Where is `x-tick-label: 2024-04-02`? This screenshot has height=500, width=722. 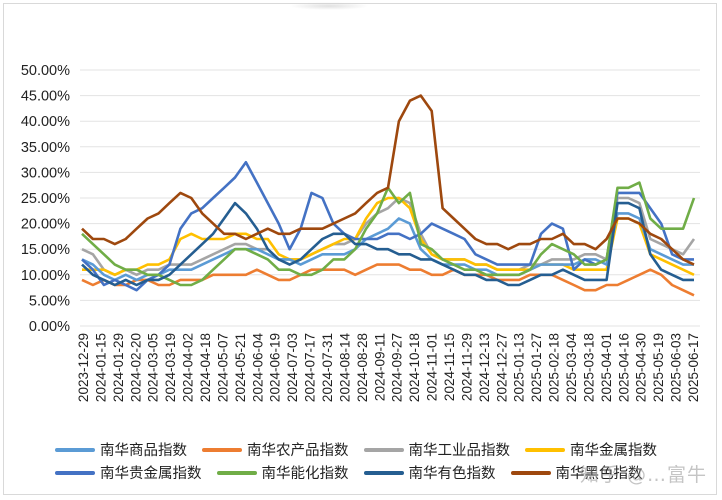 x-tick-label: 2024-04-02 is located at coordinates (188, 367).